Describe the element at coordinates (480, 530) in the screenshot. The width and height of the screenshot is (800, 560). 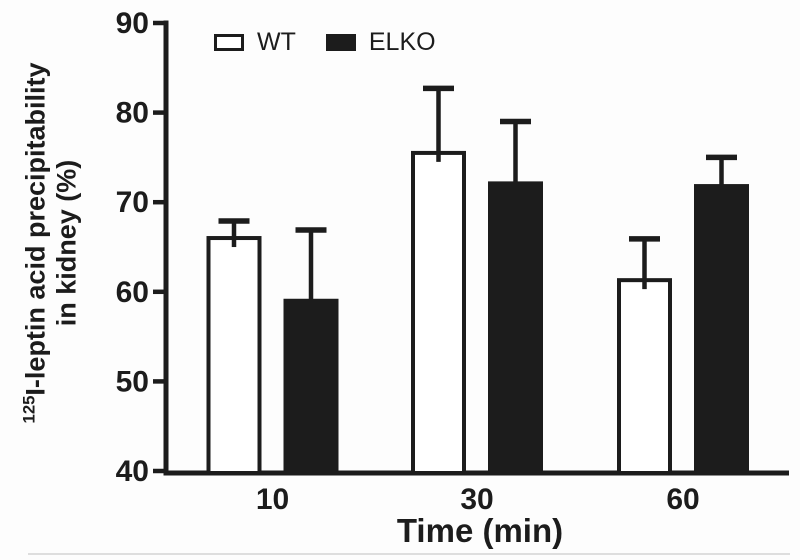
I see `x-axis-title: Time (min)` at that location.